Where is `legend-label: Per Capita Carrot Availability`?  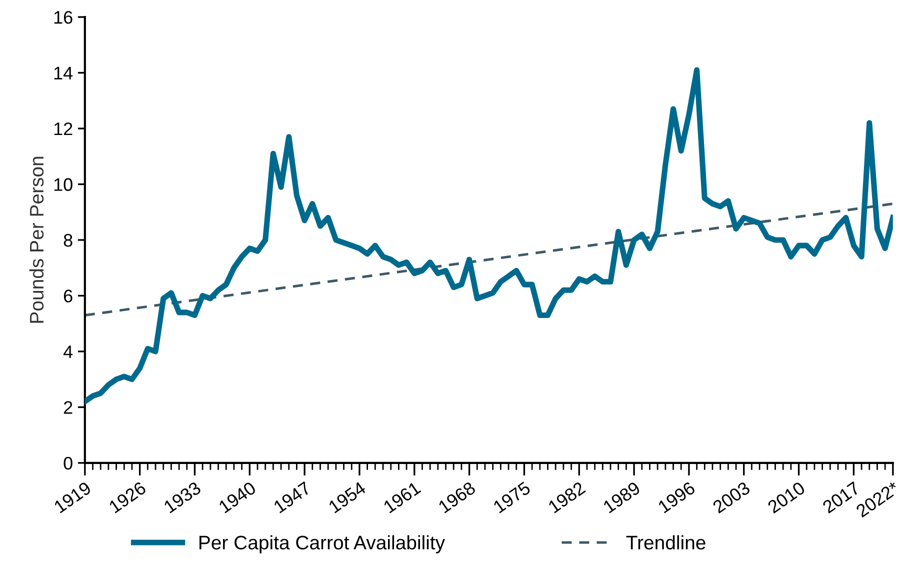 legend-label: Per Capita Carrot Availability is located at coordinates (323, 544).